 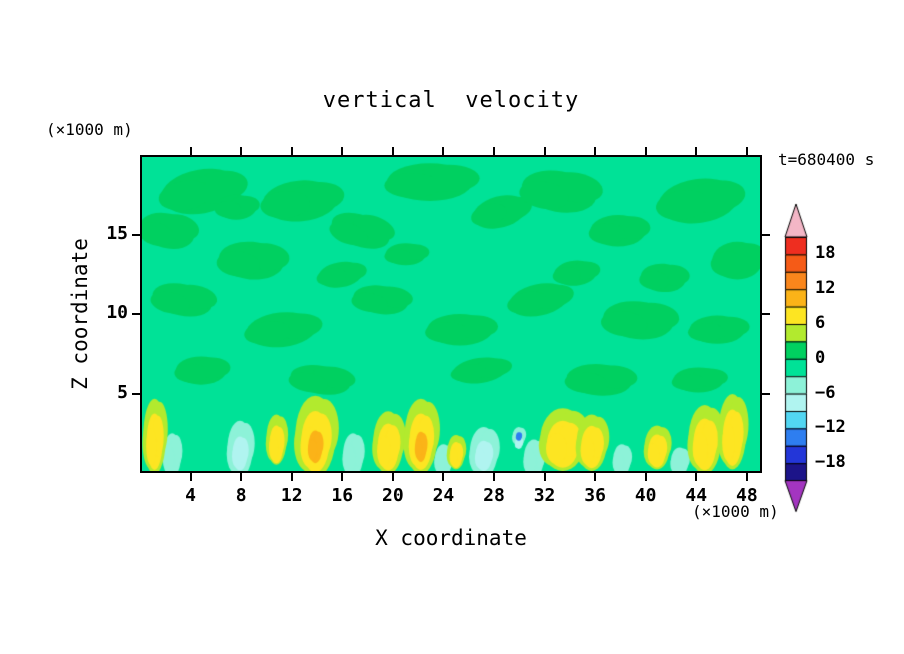 What do you see at coordinates (393, 495) in the screenshot?
I see `x-tick-label: 20` at bounding box center [393, 495].